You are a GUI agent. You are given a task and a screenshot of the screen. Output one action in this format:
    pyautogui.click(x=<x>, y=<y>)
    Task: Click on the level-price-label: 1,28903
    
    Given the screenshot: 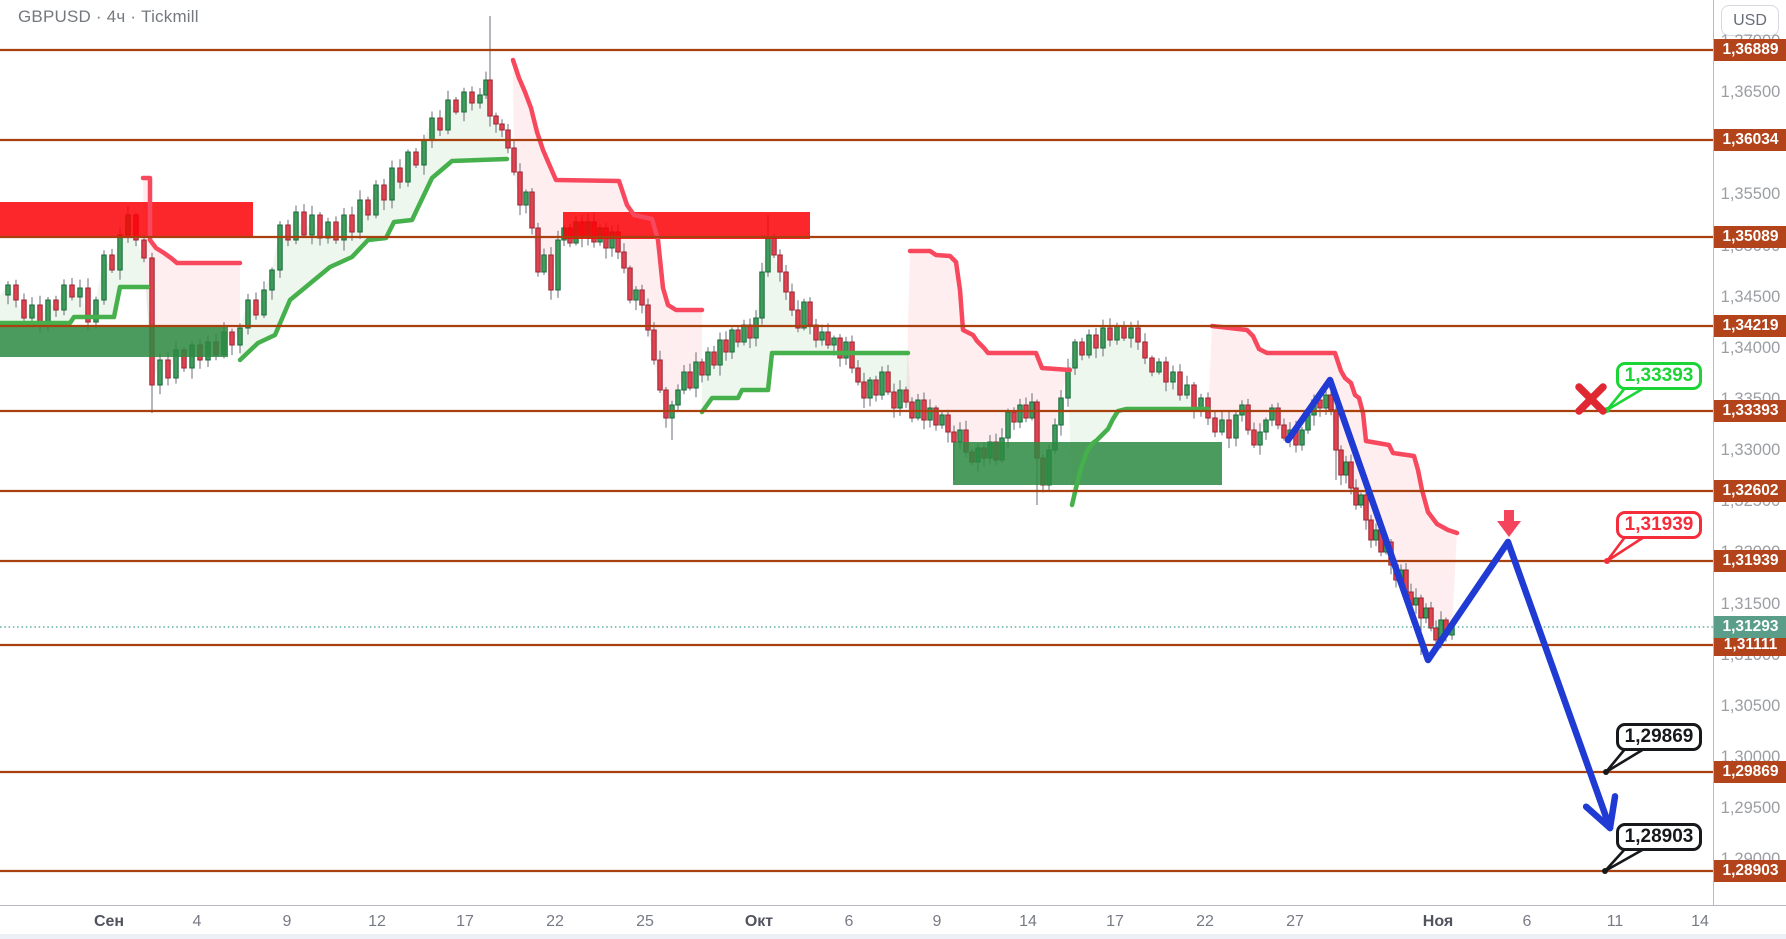 What is the action you would take?
    pyautogui.click(x=1750, y=871)
    